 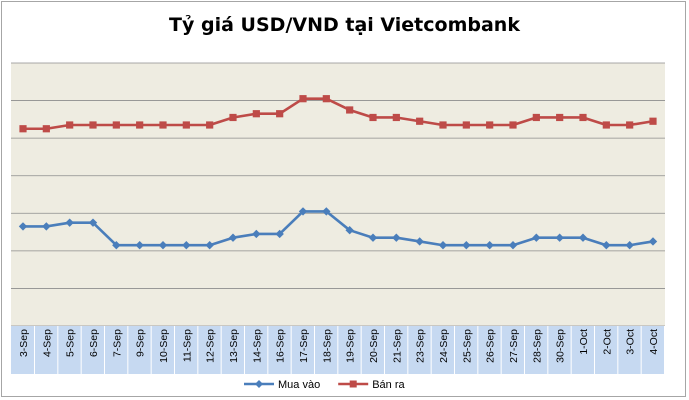 I want to click on x-tick-label: 11-Sep, so click(x=187, y=345).